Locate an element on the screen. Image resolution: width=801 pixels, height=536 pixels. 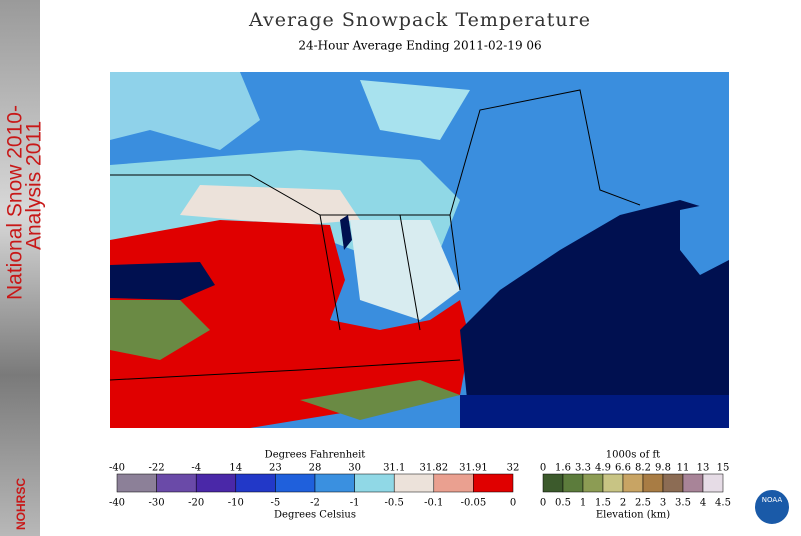
legend-tick-label: -0.1 is located at coordinates (433, 503).